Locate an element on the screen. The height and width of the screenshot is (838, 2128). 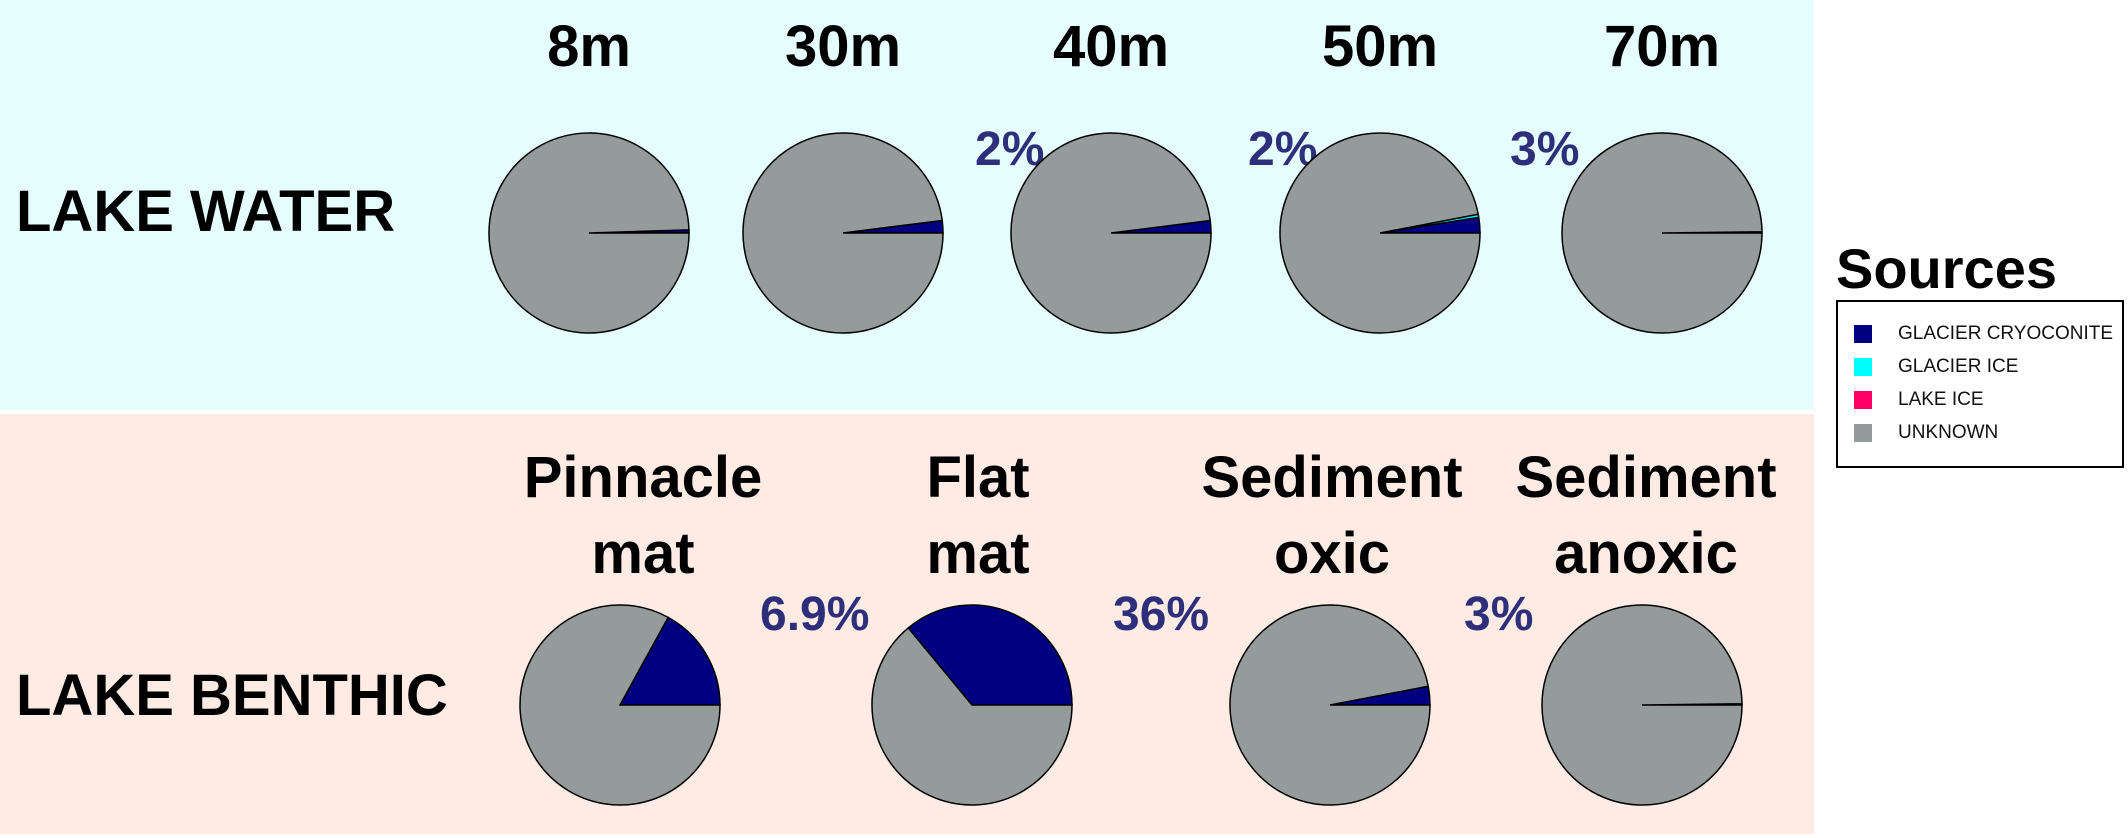
legend-label: LAKE ICE is located at coordinates (1941, 399).